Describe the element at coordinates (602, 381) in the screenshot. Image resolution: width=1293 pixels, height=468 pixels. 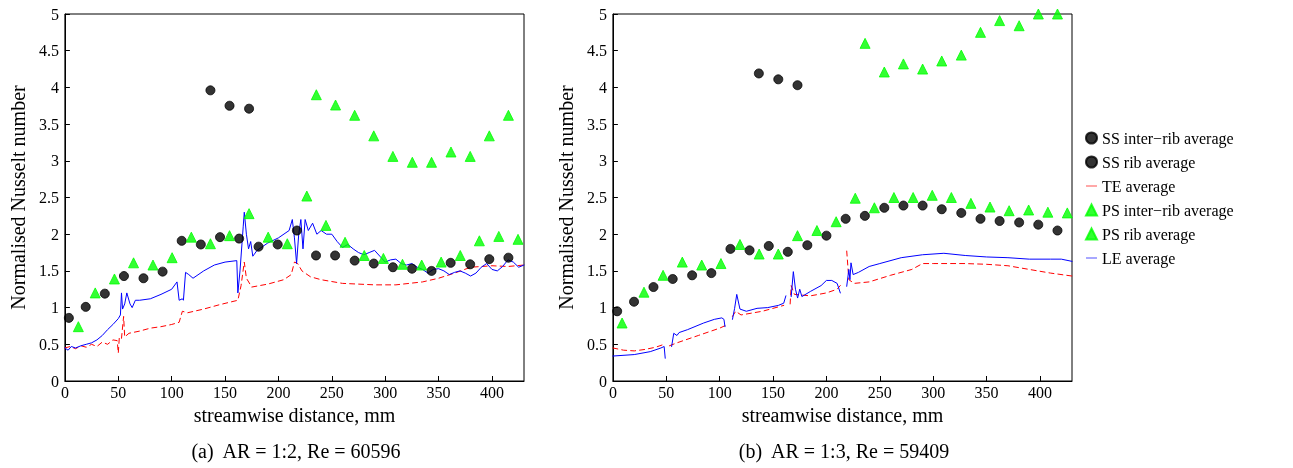
I see `y-tick-label: 0` at that location.